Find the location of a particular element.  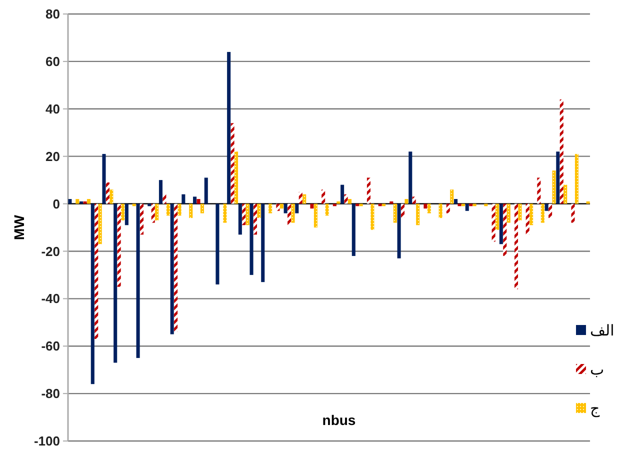

y-tick-label: 80 is located at coordinates (53, 14).